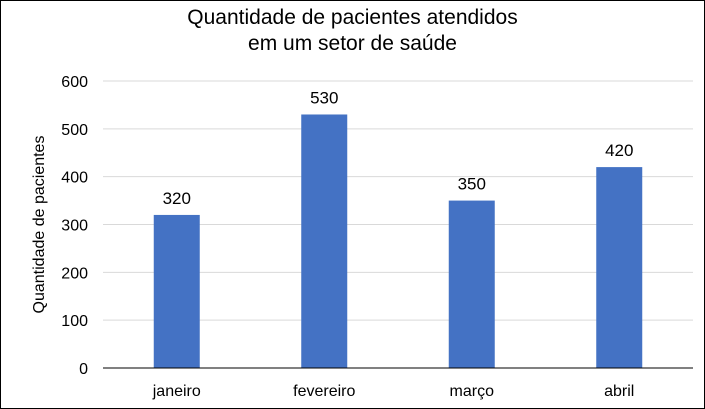 This screenshot has height=409, width=705. I want to click on y-axis-ticks: 0 100 200 300 400 500 600, so click(74, 226).